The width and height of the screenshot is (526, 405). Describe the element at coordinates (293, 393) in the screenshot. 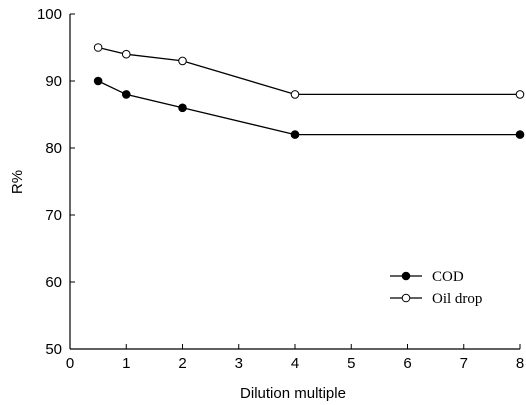

I see `x-axis-label: Dilution multiple` at that location.